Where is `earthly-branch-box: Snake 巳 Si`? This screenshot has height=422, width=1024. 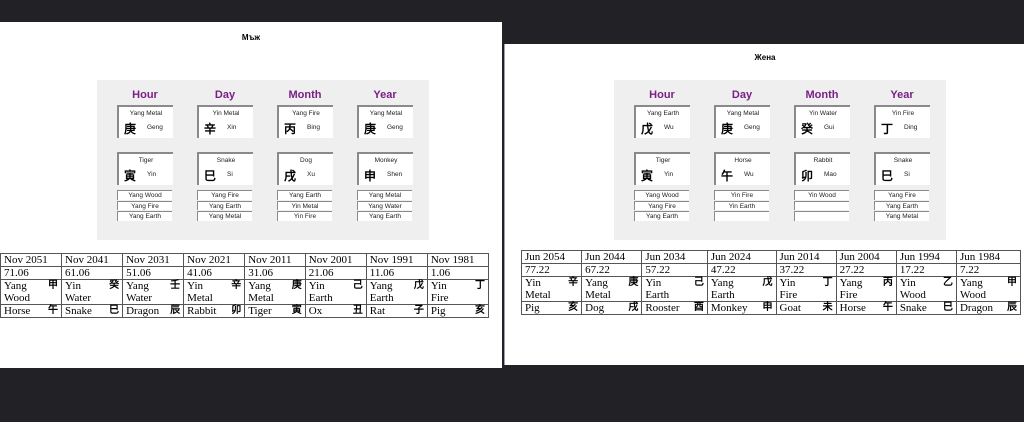
earthly-branch-box: Snake 巳 Si is located at coordinates (225, 168).